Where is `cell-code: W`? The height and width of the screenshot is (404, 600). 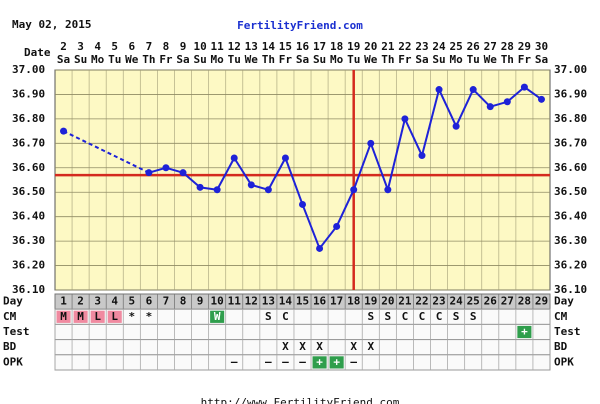 cell-code: W is located at coordinates (217, 316).